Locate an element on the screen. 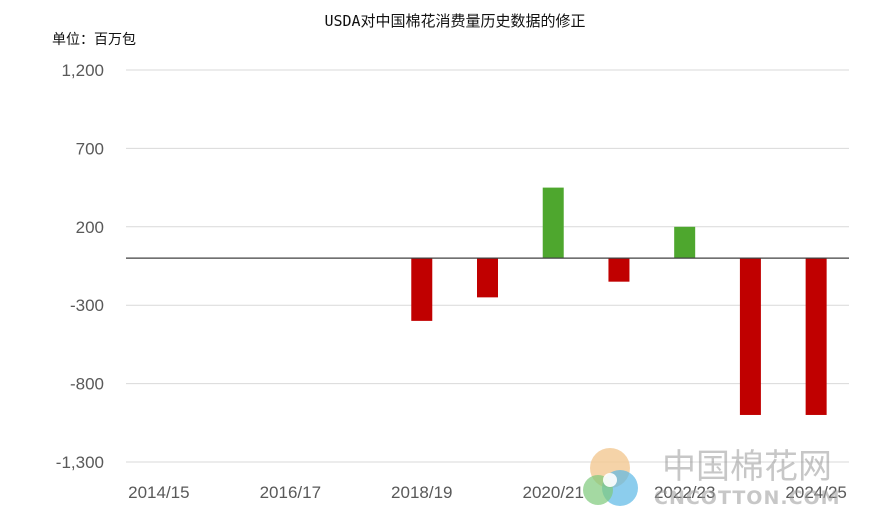 Image resolution: width=870 pixels, height=520 pixels. cncotton-logo-icon is located at coordinates (610, 477).